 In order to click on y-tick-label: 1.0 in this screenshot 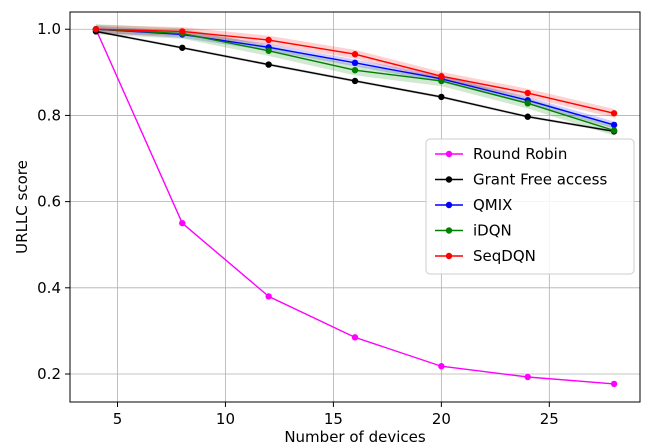, I will do `click(49, 29)`.